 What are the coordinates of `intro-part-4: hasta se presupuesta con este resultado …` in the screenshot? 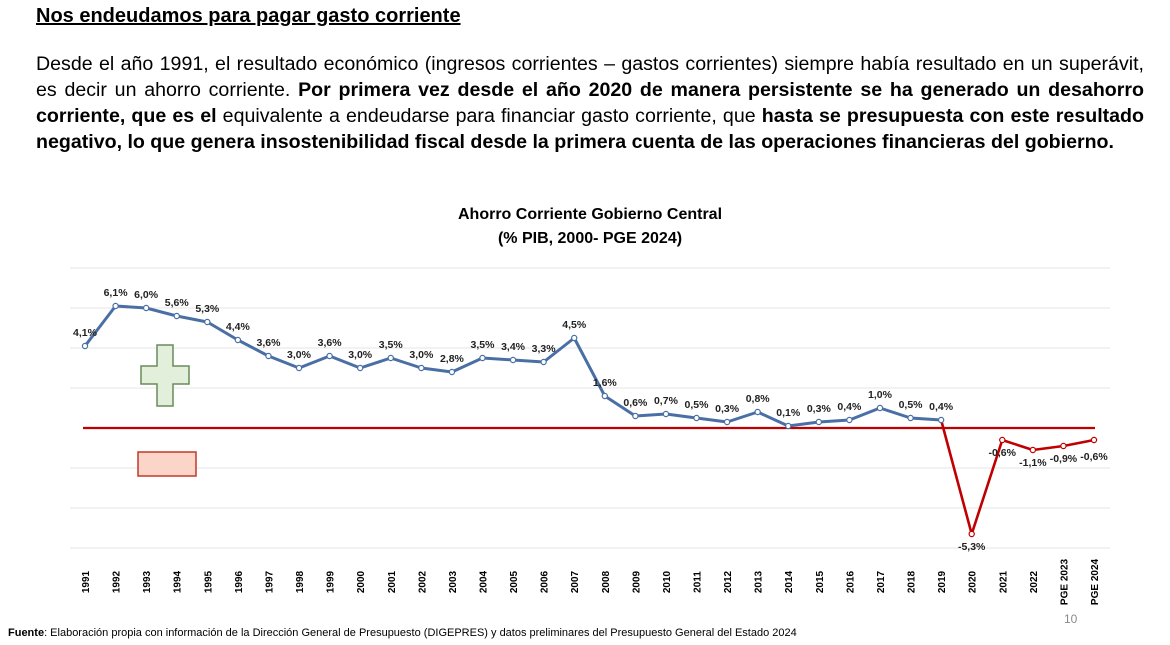 It's located at (590, 129).